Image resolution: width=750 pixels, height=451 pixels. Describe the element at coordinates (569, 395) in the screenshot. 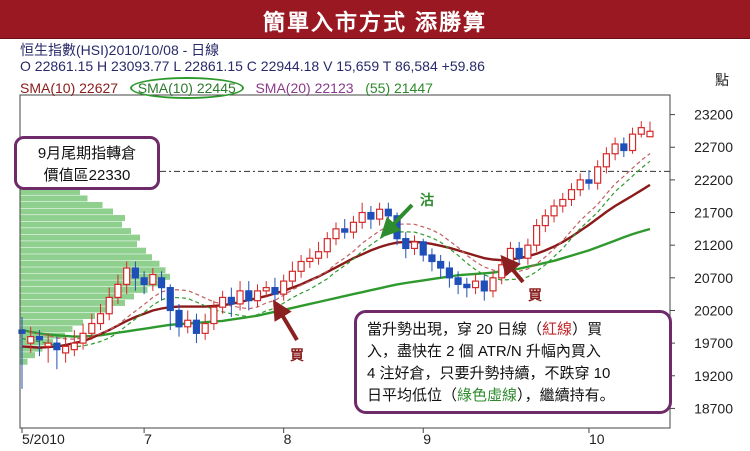

I see `strategy-text-h: ，繼續持有。` at that location.